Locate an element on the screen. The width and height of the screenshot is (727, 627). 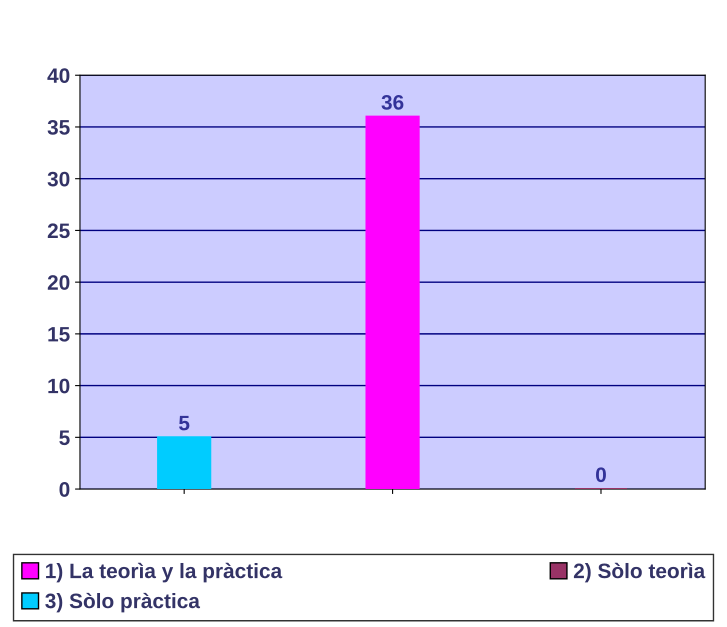
legend-label: 2) Sòlo teorìa is located at coordinates (640, 572).